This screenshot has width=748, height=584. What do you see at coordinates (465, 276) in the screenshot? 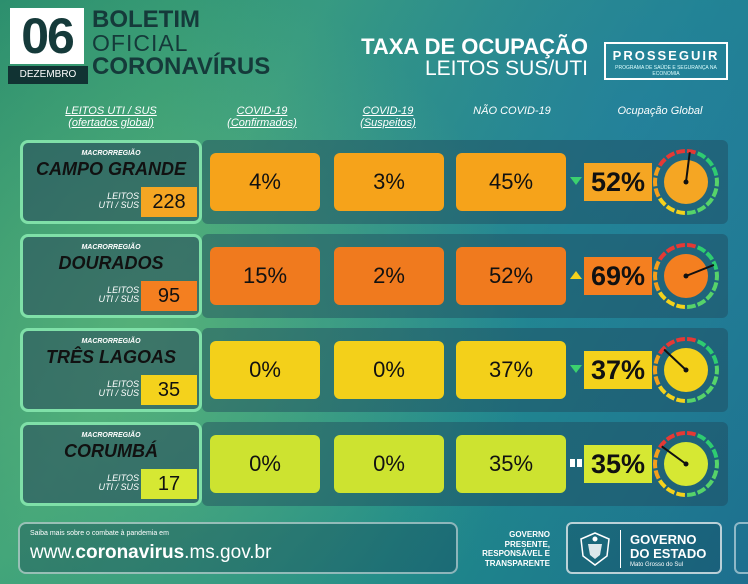
I see `region-metrics: 15% 2% 52% 69%` at bounding box center [465, 276].